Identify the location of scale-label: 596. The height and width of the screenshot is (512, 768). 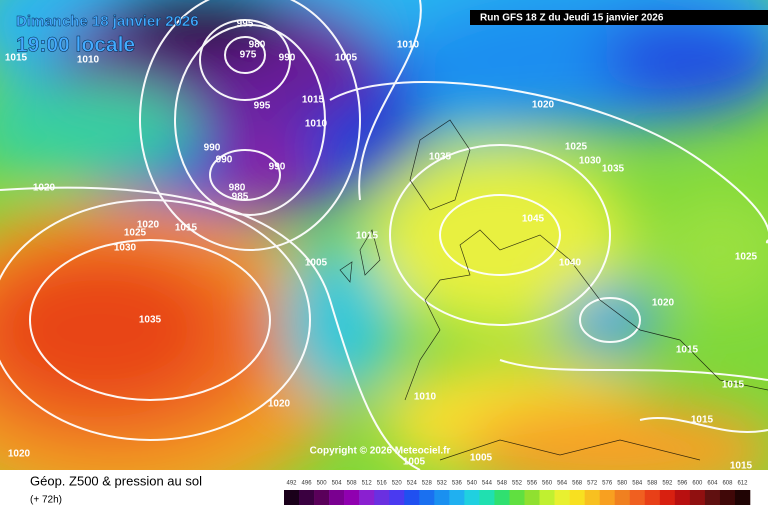
(682, 484).